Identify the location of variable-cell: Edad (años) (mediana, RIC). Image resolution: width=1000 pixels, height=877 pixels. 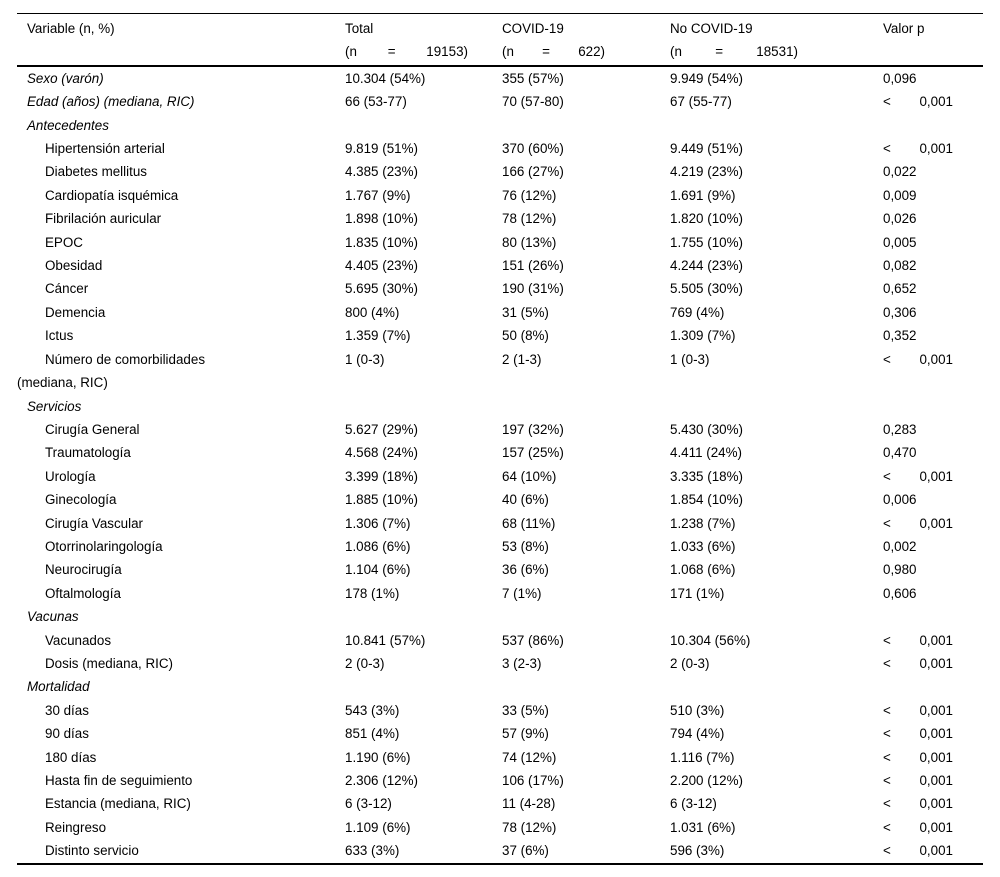
(181, 101).